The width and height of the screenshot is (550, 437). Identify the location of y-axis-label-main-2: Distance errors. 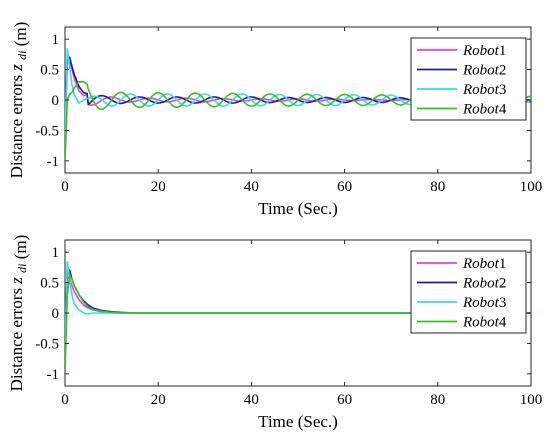
(16, 339).